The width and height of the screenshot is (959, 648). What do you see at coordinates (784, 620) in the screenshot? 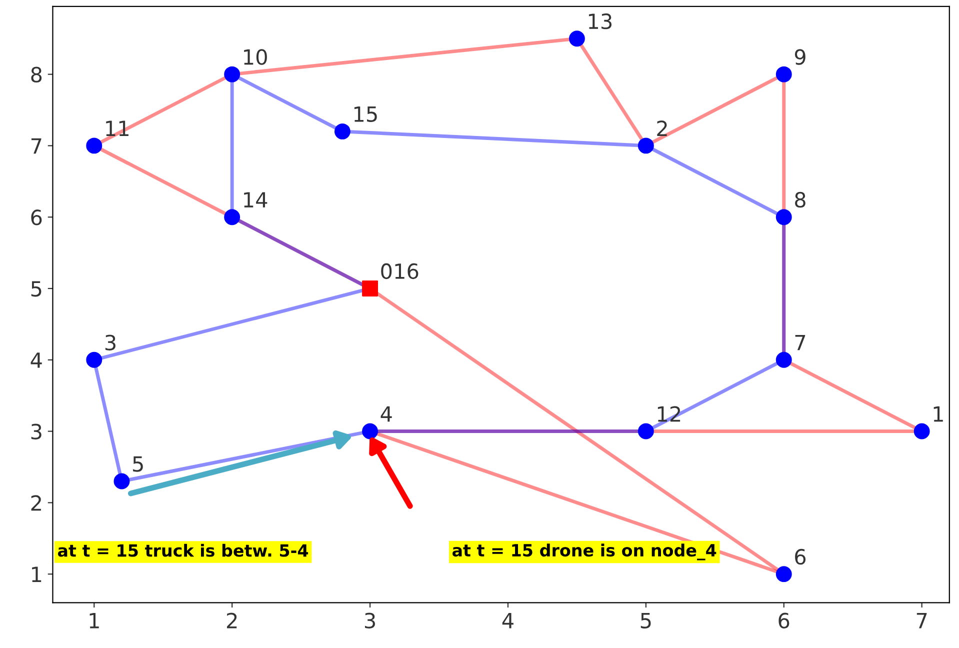
I see `x-tick-label: 6` at bounding box center [784, 620].